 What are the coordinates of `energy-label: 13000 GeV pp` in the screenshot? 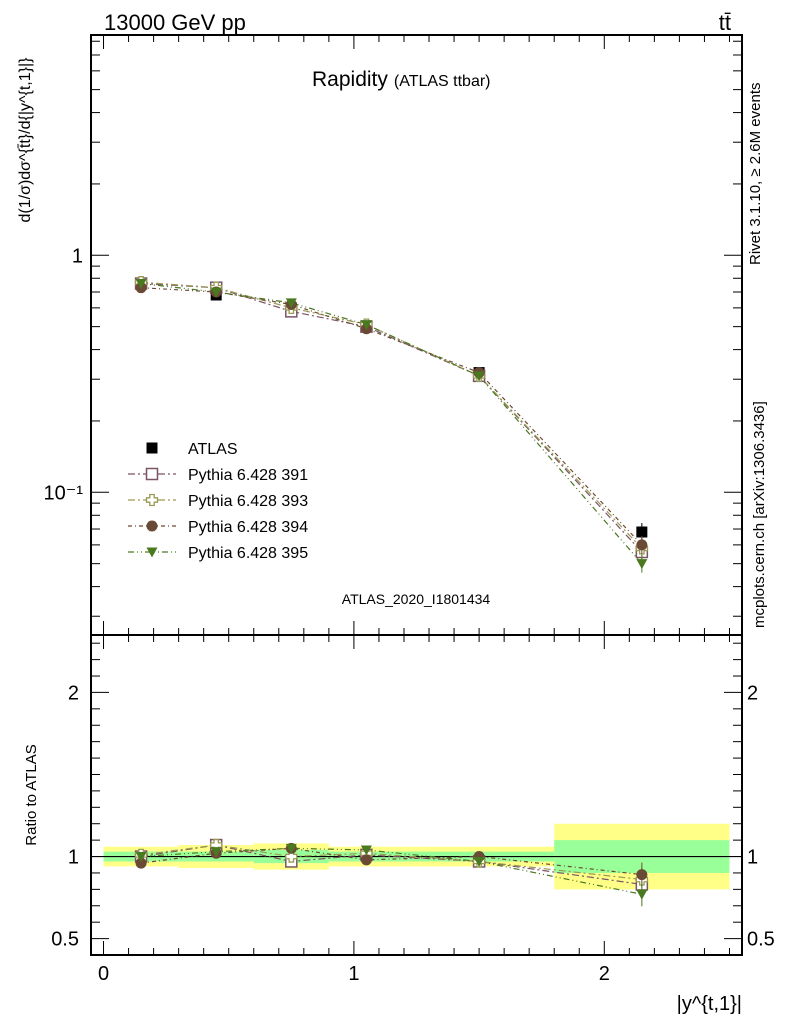 It's located at (175, 22).